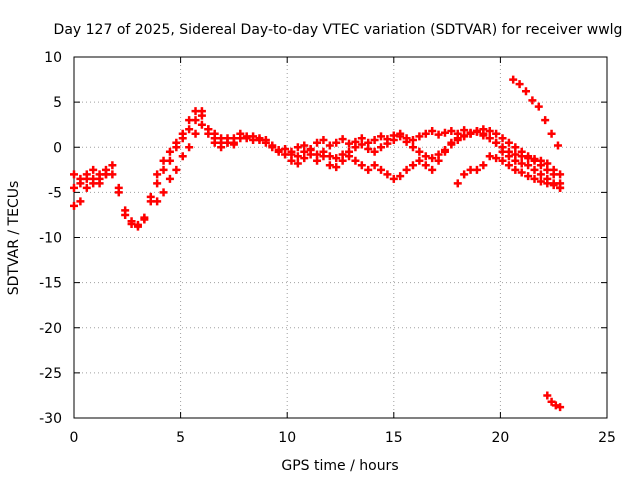 Image resolution: width=640 pixels, height=480 pixels. Describe the element at coordinates (57, 103) in the screenshot. I see `y-tick-label: 5` at that location.